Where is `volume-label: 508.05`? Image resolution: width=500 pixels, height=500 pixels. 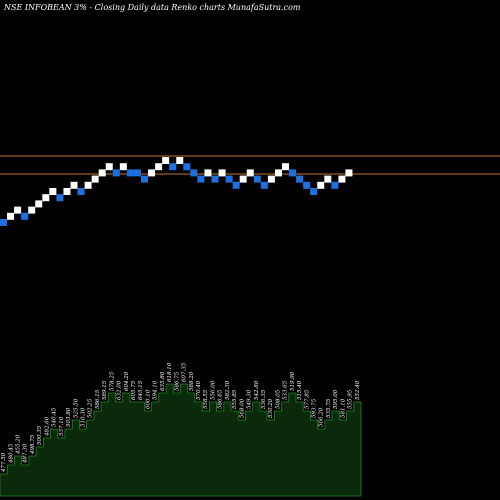 volume-label: 508.05 is located at coordinates (278, 399).